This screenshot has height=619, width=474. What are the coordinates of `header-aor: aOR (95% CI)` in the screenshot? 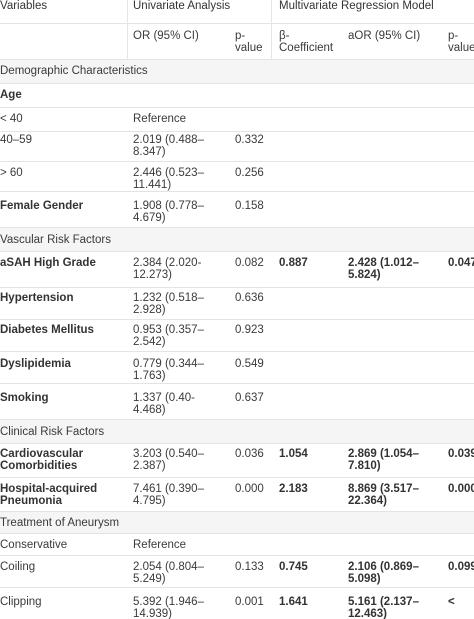 It's located at (384, 36).